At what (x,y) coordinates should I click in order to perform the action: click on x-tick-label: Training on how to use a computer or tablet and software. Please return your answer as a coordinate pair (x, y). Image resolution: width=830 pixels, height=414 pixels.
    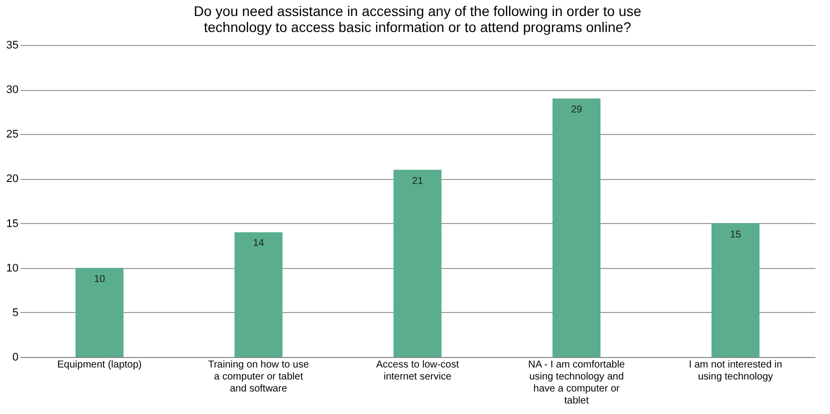
    Looking at the image, I should click on (259, 377).